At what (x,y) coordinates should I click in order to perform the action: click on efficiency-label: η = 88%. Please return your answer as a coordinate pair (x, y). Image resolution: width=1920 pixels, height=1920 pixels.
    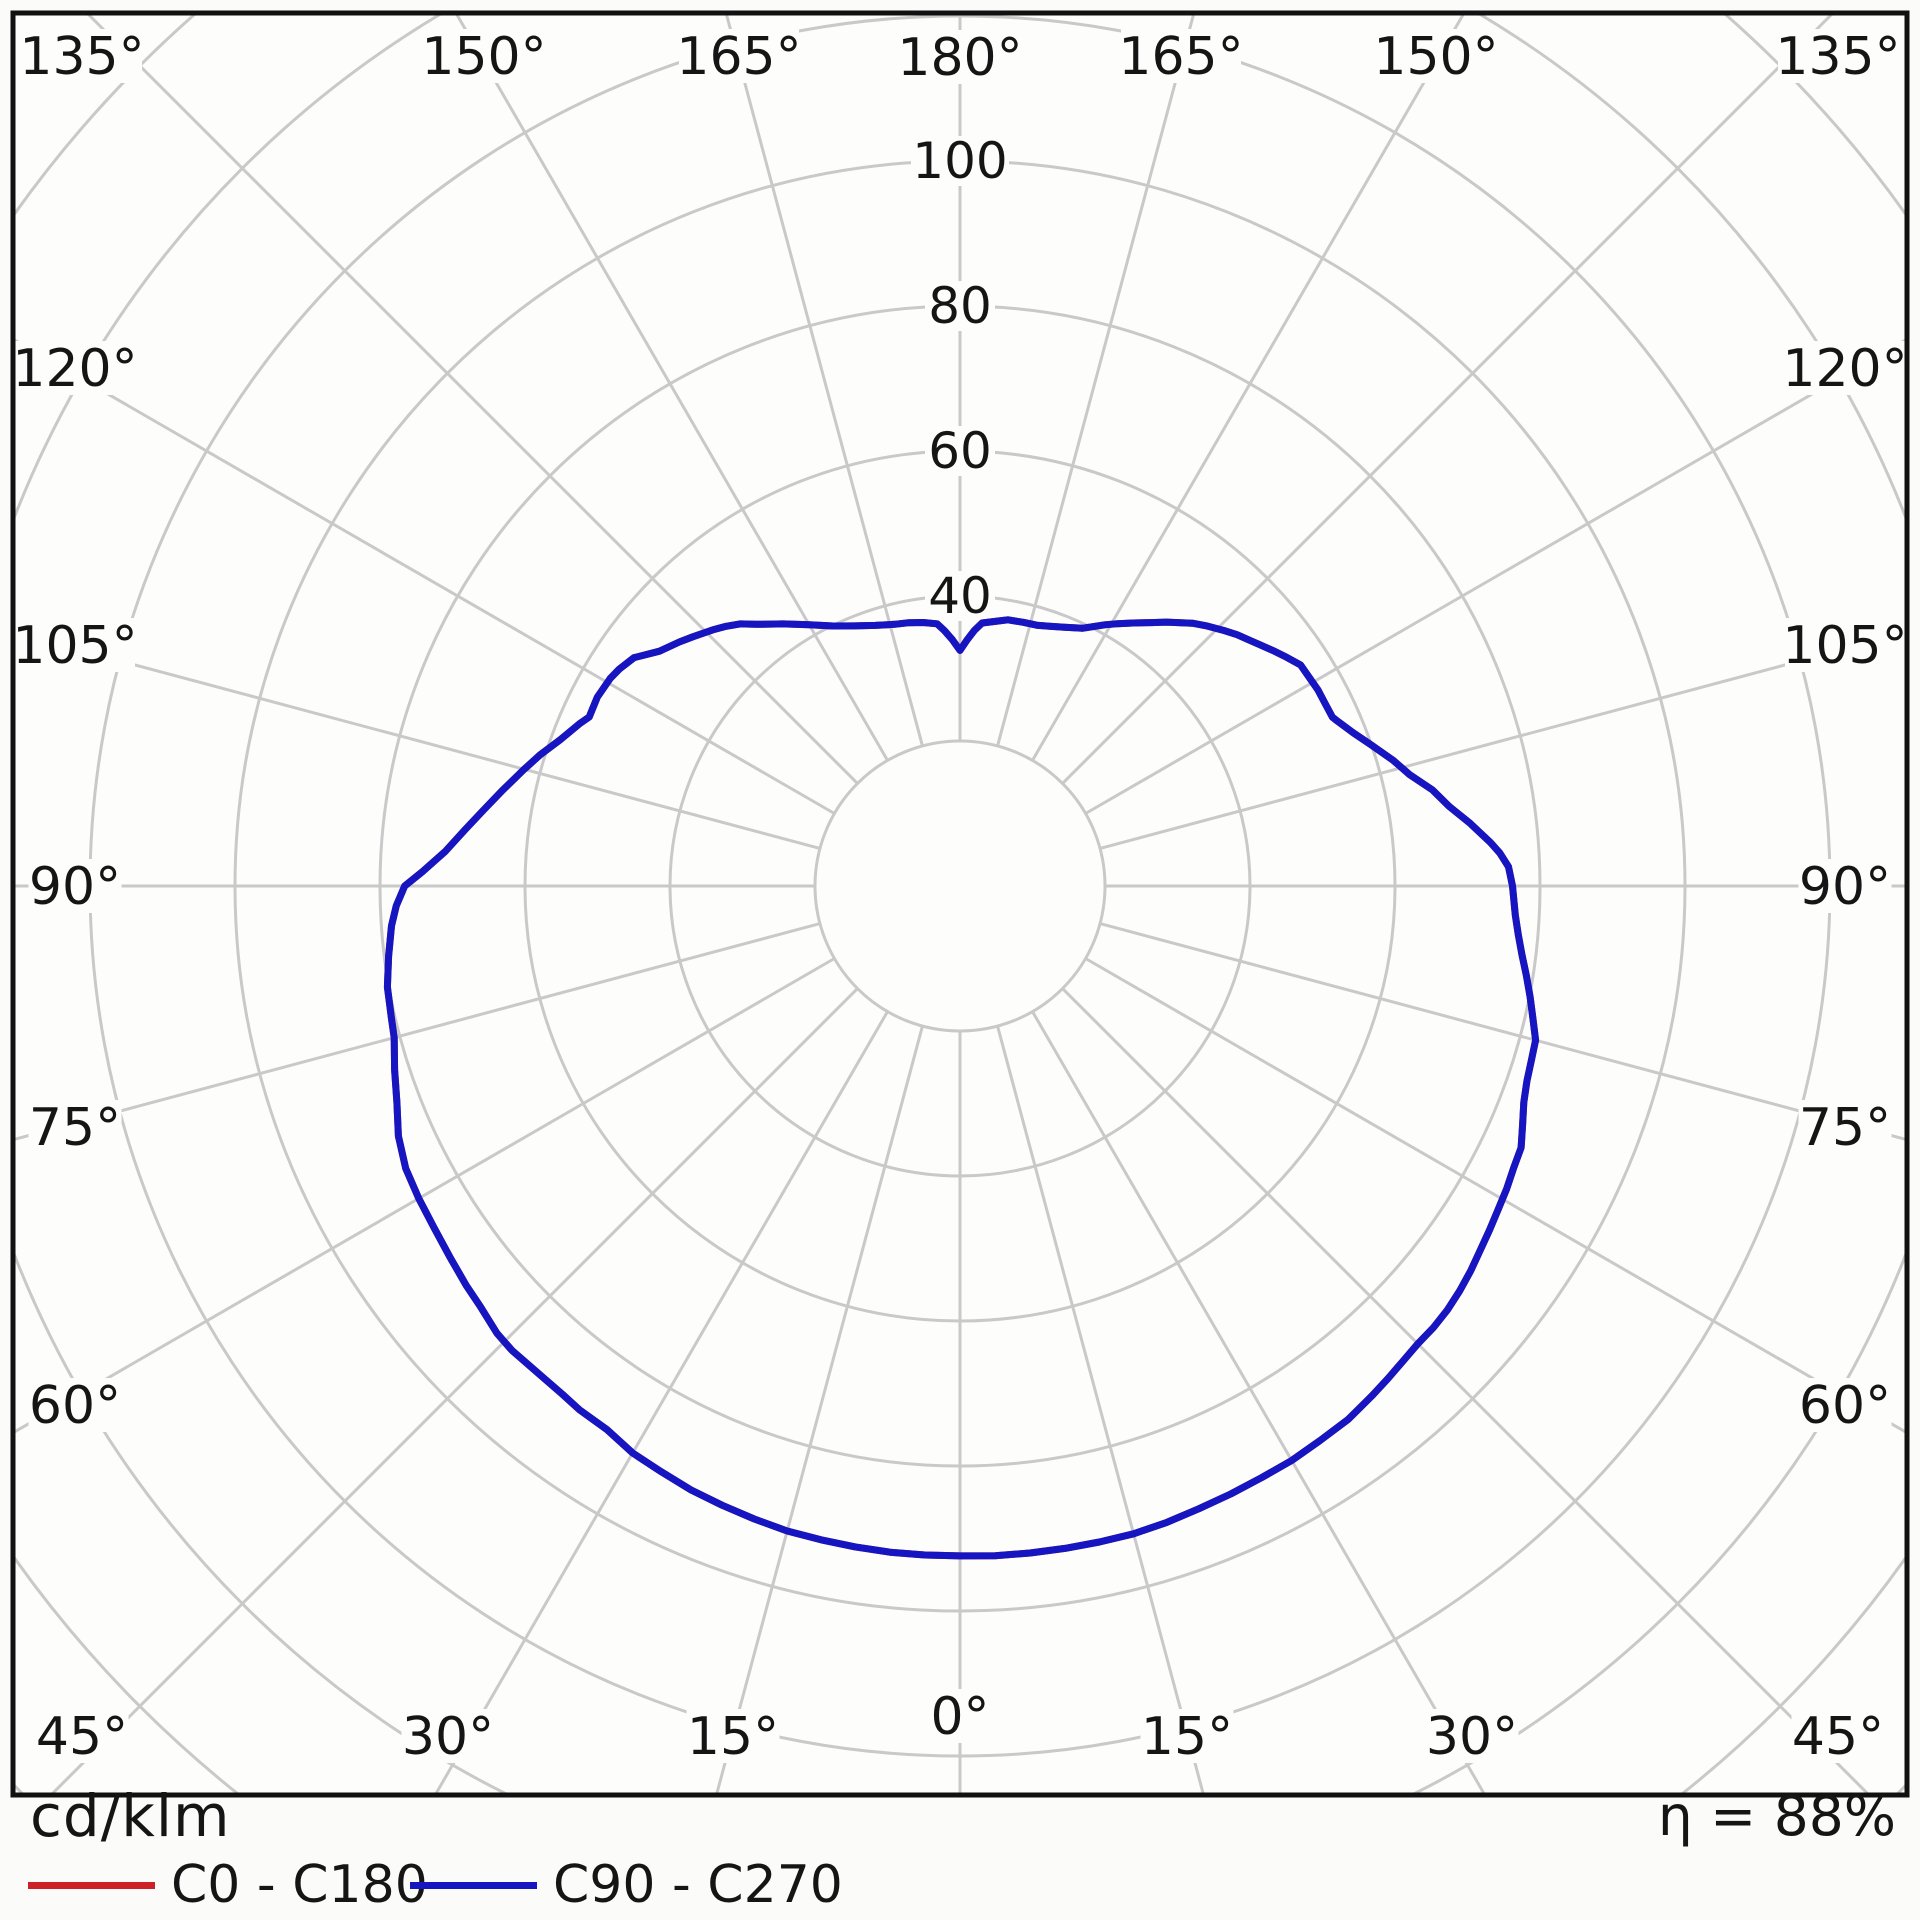
    Looking at the image, I should click on (1776, 1816).